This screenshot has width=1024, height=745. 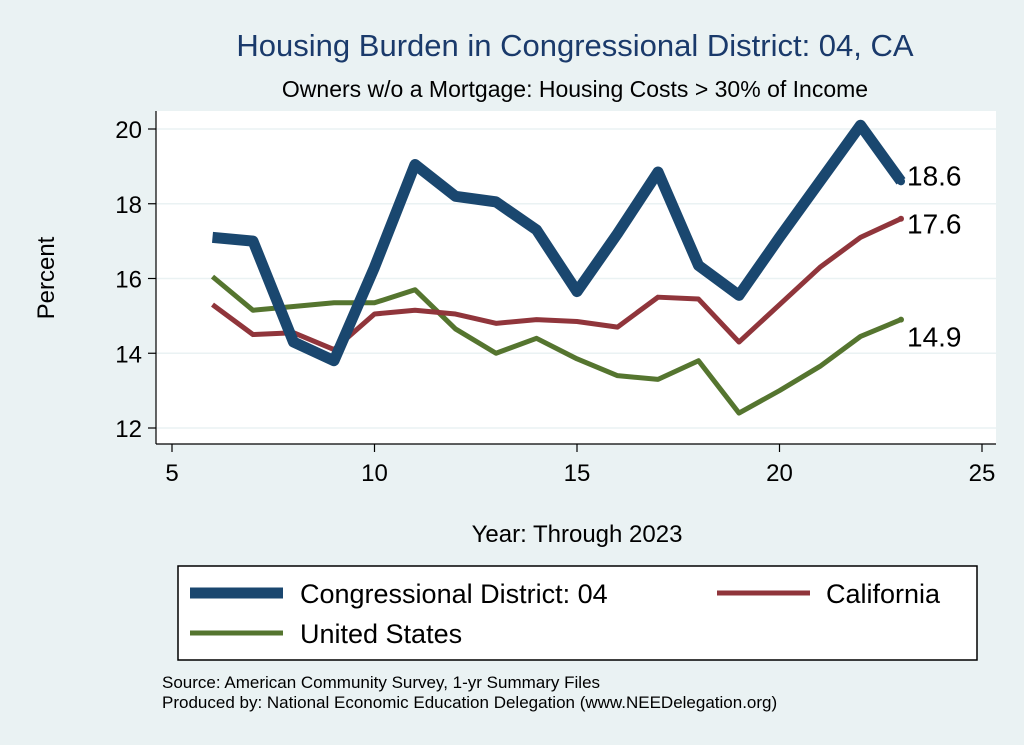 What do you see at coordinates (934, 224) in the screenshot?
I see `end-label-california: 17.6` at bounding box center [934, 224].